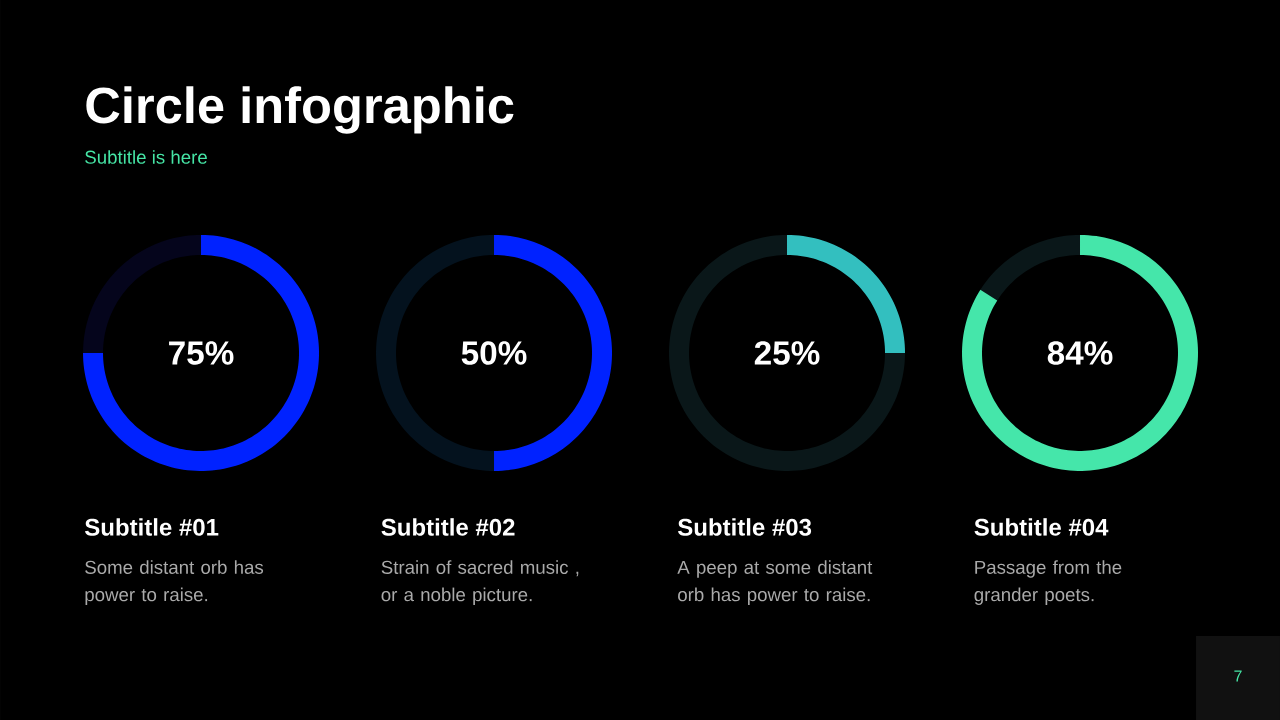 This screenshot has width=1280, height=720. Describe the element at coordinates (1041, 527) in the screenshot. I see `text: Subtitle #04` at that location.